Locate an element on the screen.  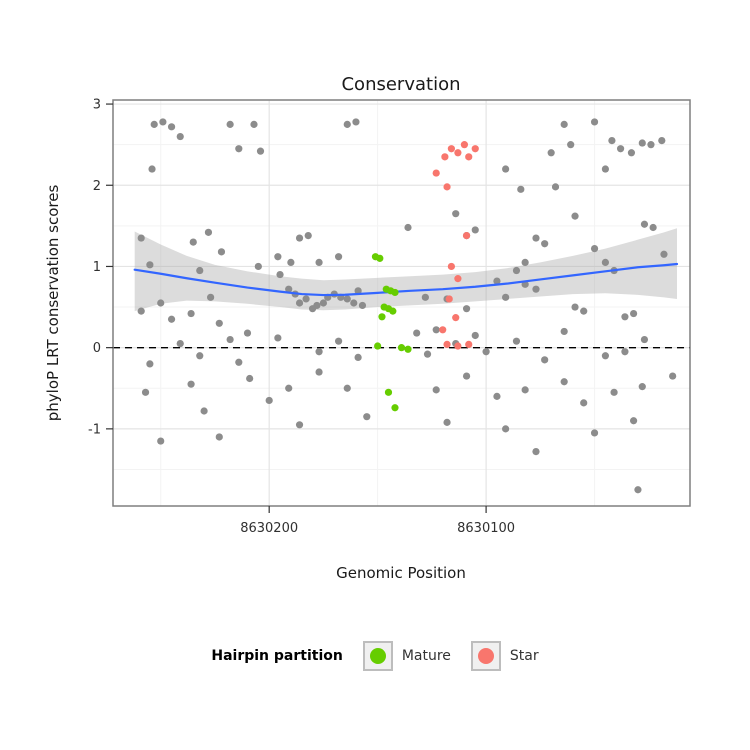
x-tick-label: 8630100 is located at coordinates (486, 528).